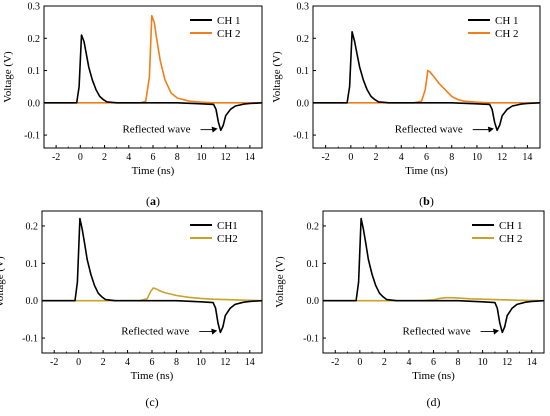 The image size is (550, 416). Describe the element at coordinates (434, 402) in the screenshot. I see `panel-label: (d)` at that location.